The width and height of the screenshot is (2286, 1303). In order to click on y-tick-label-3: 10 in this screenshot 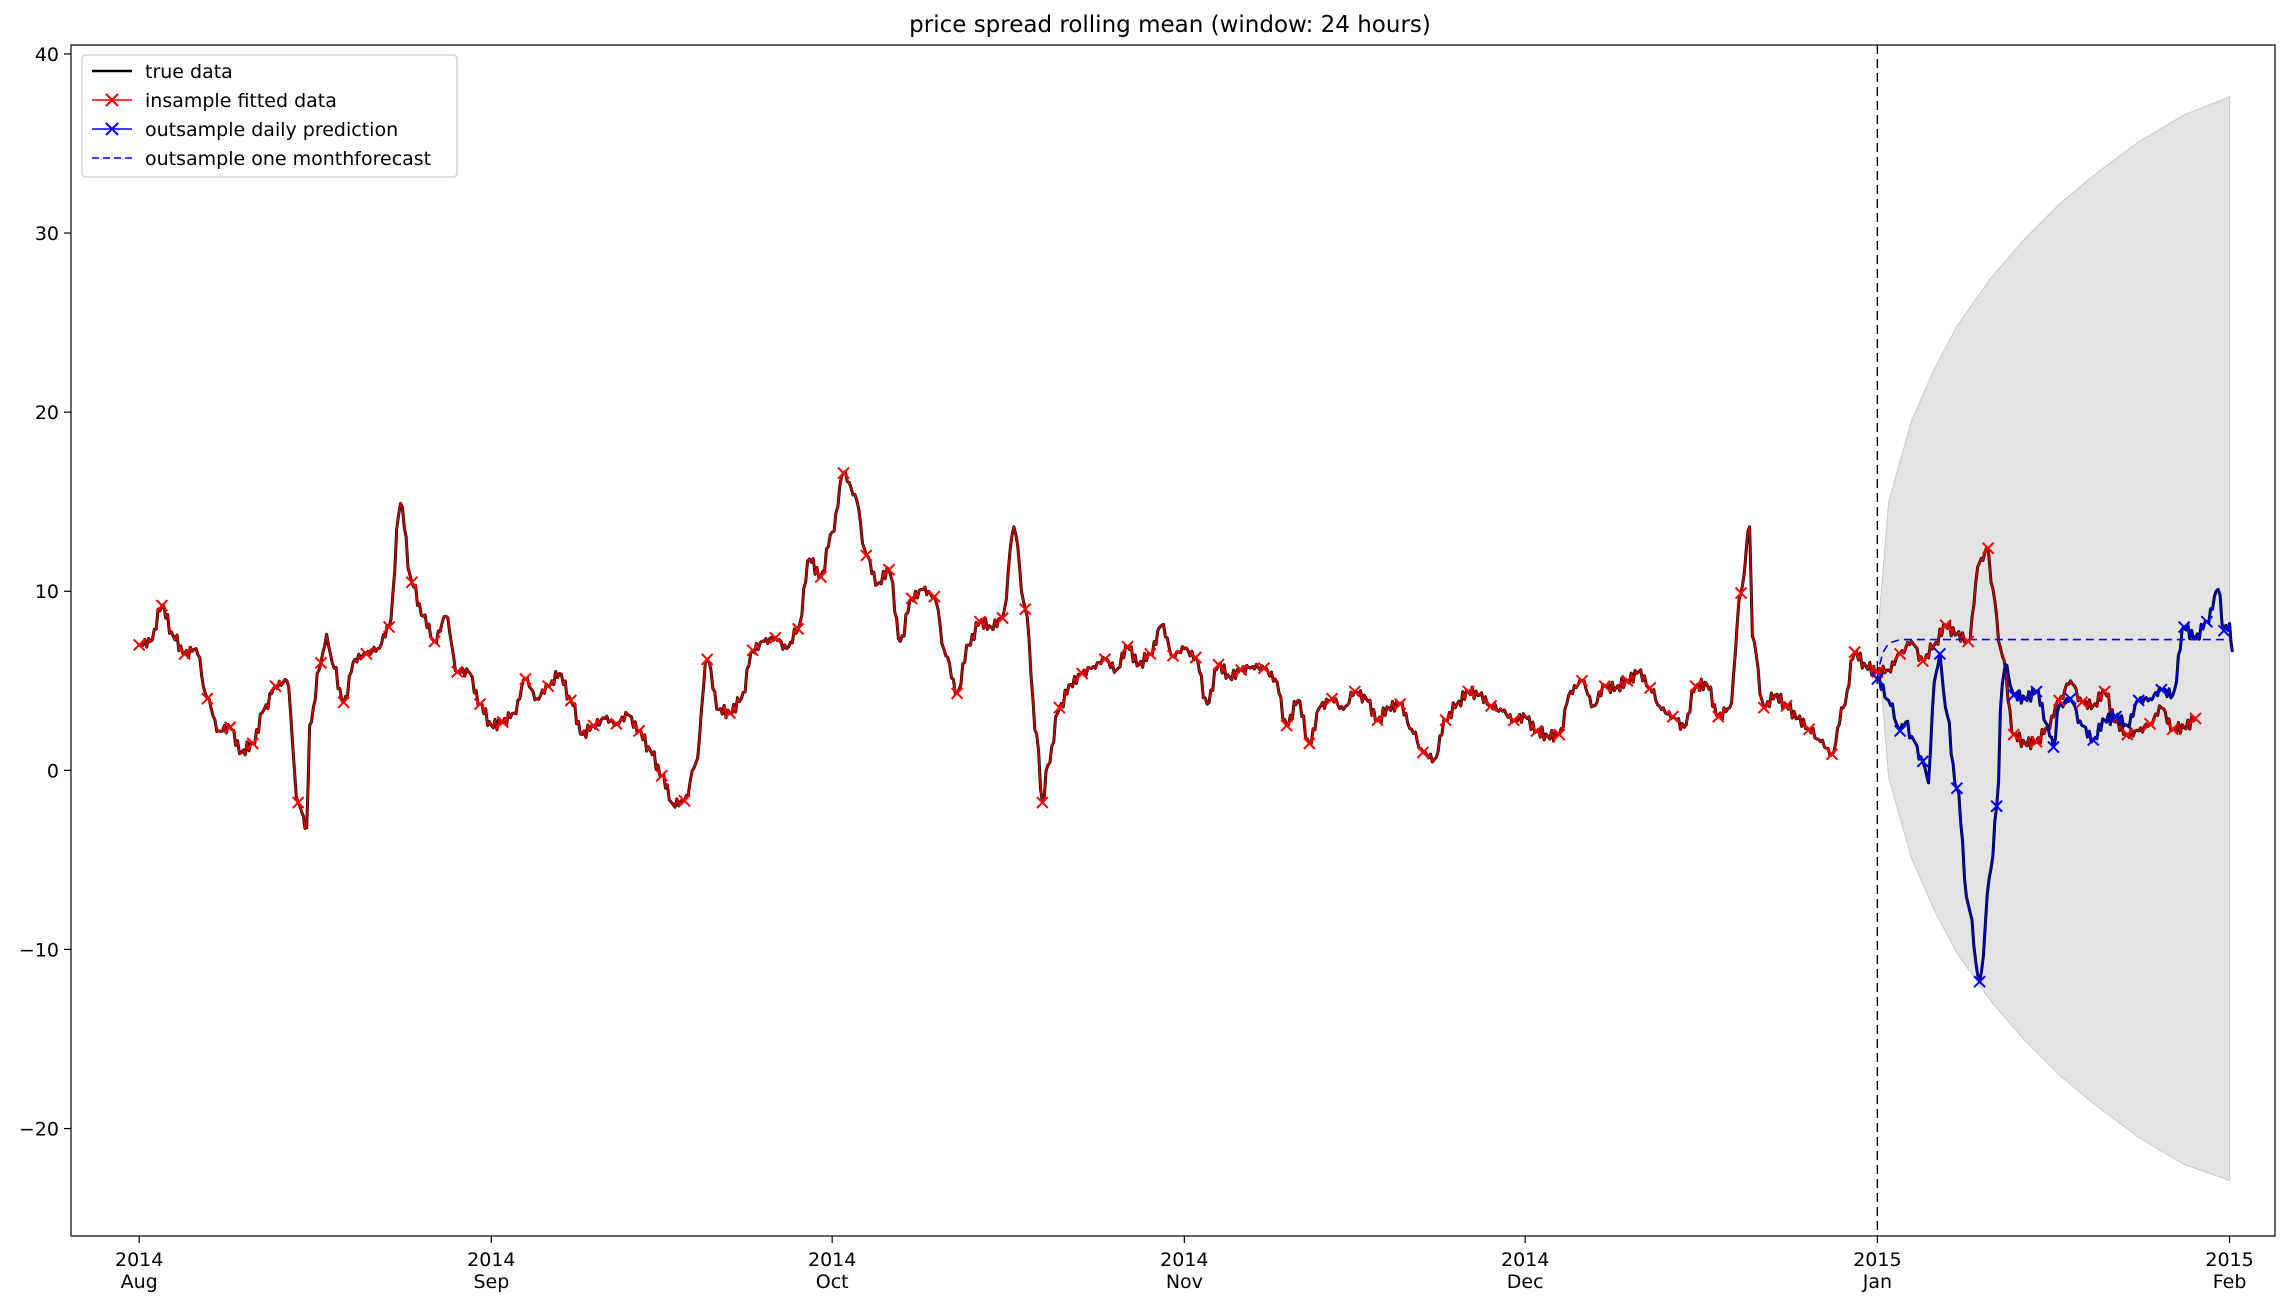, I will do `click(47, 592)`.